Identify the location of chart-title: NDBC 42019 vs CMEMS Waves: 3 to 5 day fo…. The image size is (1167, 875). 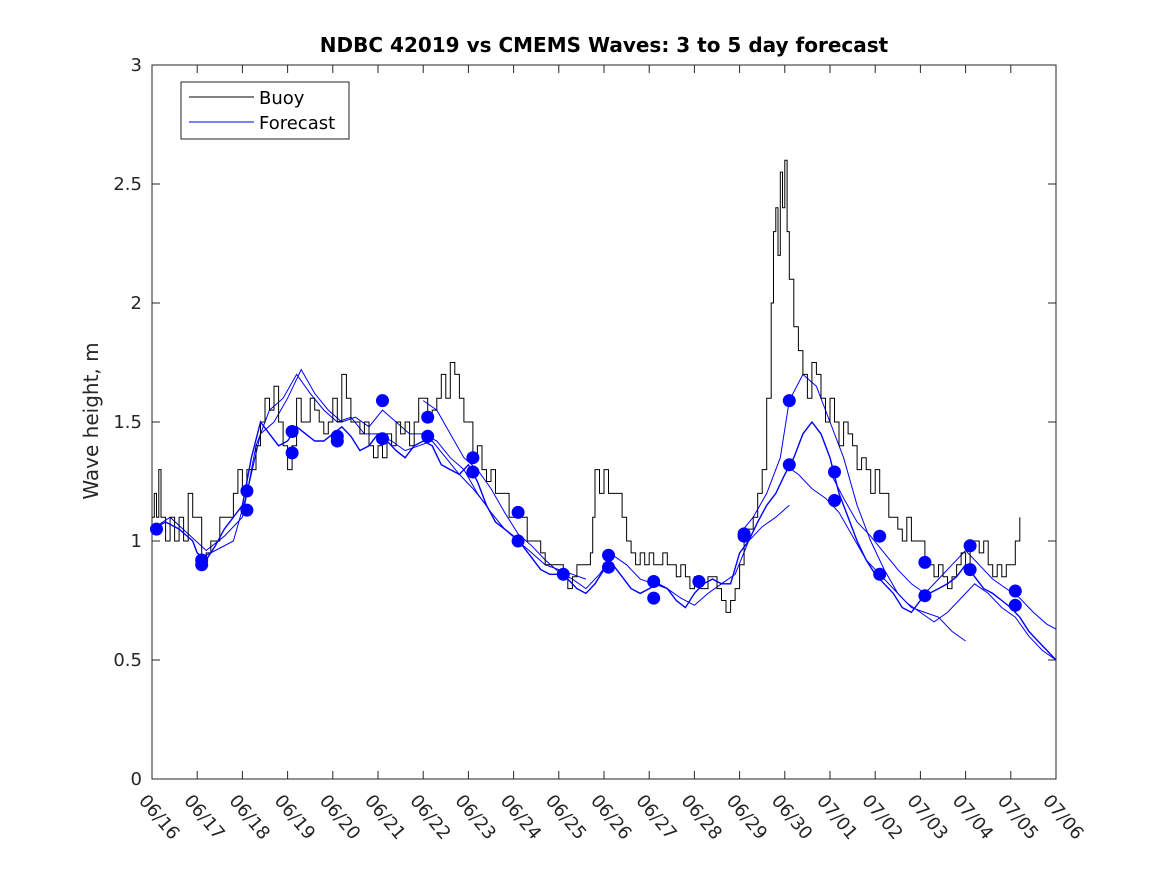
(604, 45).